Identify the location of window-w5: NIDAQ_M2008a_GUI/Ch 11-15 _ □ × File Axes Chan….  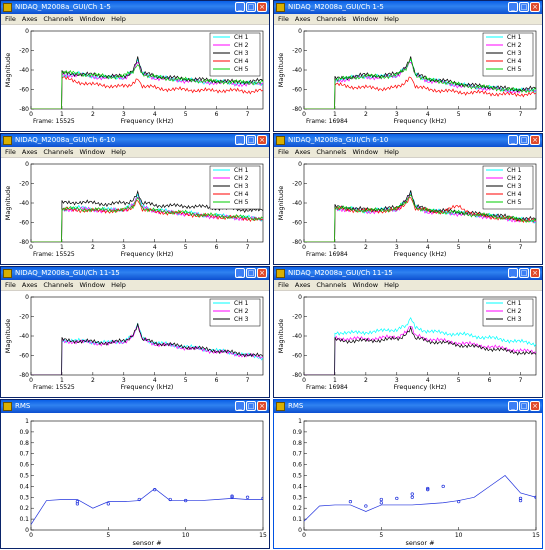
(135, 332).